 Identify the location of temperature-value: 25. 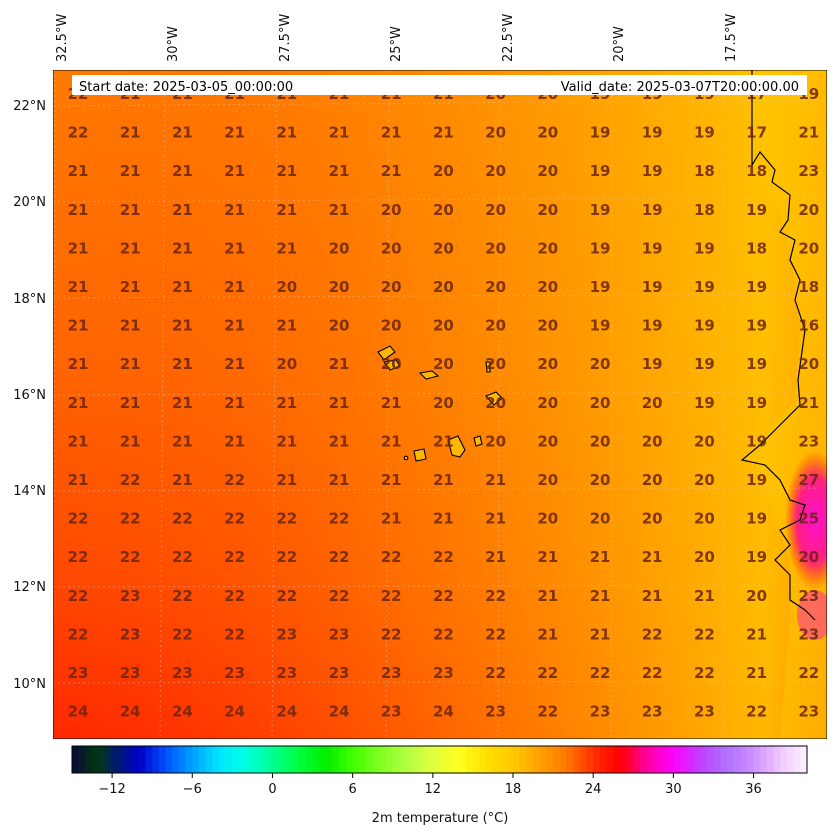
(808, 519).